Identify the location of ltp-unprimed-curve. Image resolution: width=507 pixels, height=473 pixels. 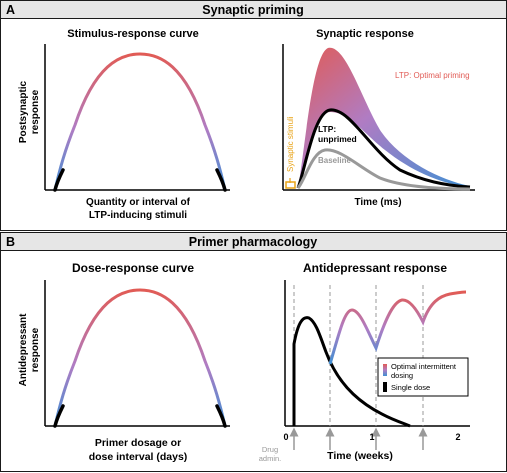
(383, 148).